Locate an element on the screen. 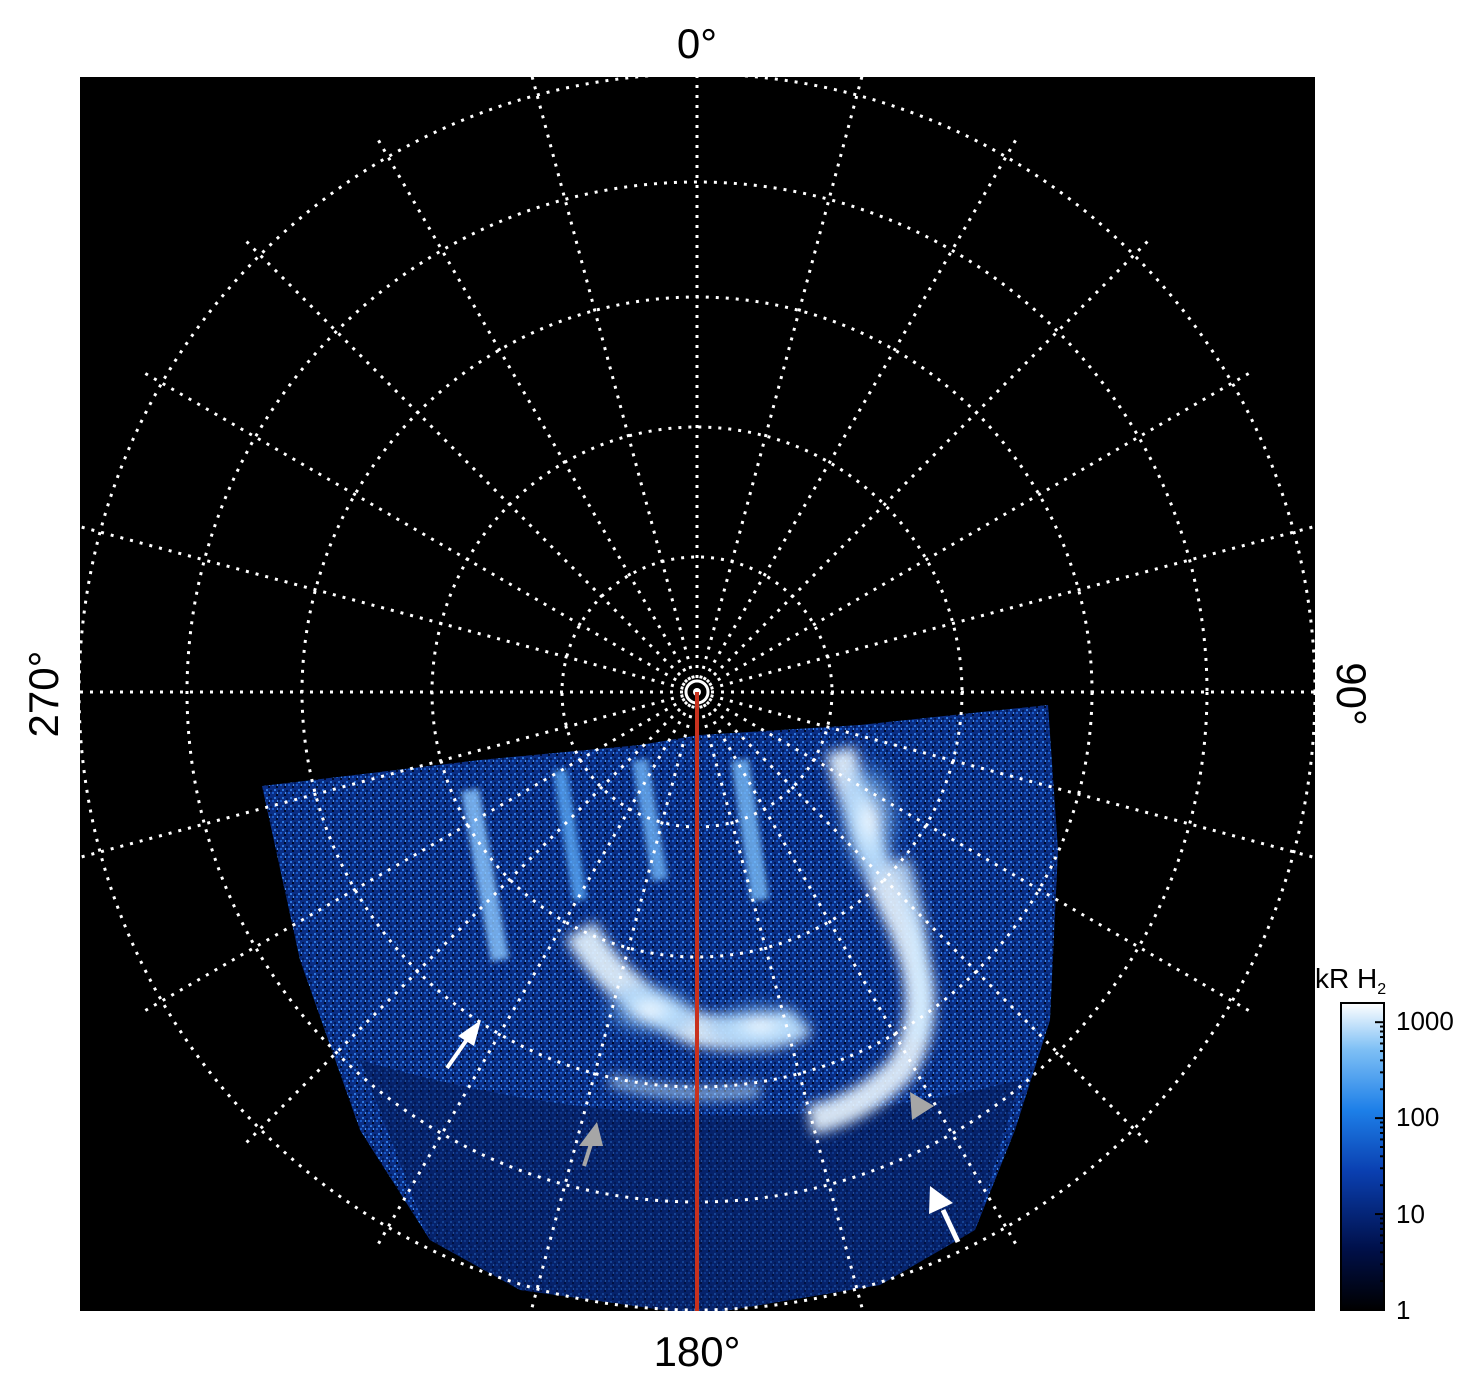 This screenshot has width=1481, height=1386. aurora-streaks is located at coordinates (615, 860).